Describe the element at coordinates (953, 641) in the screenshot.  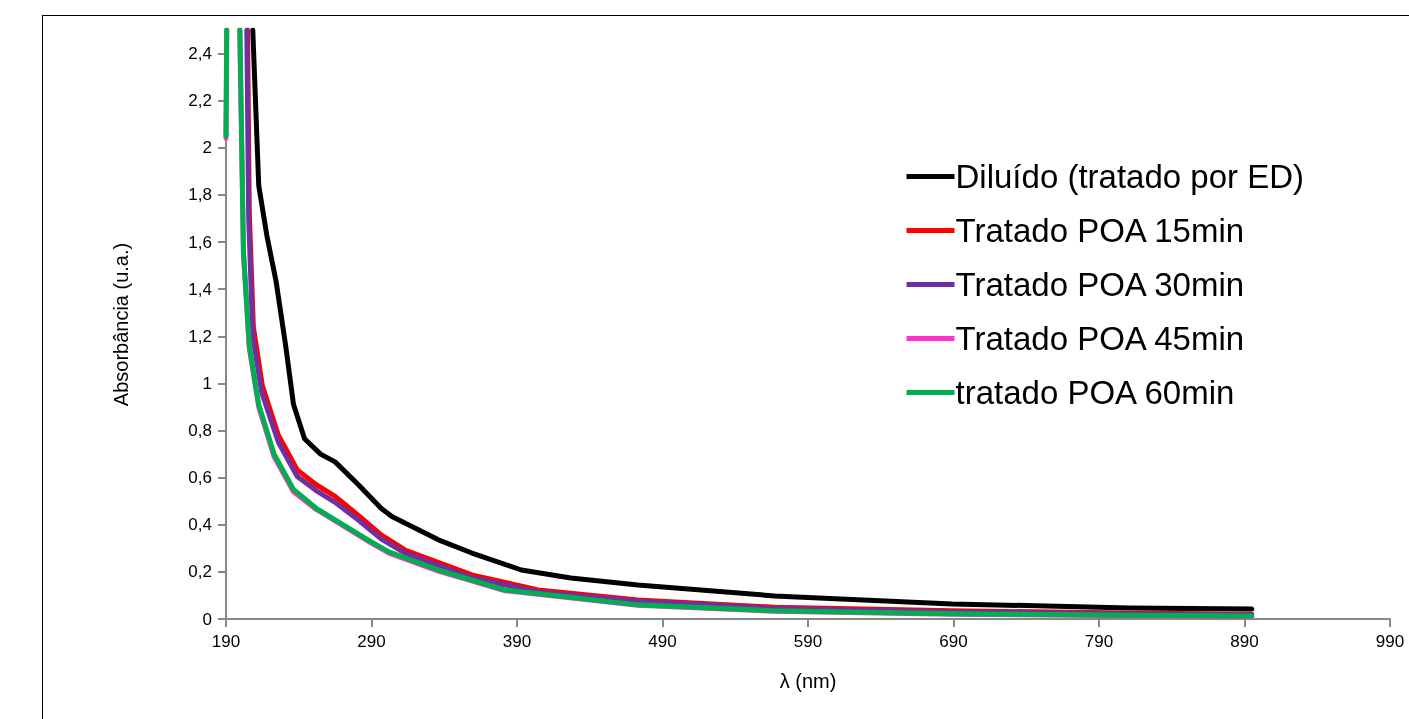
I see `x-tick-label: 690` at that location.